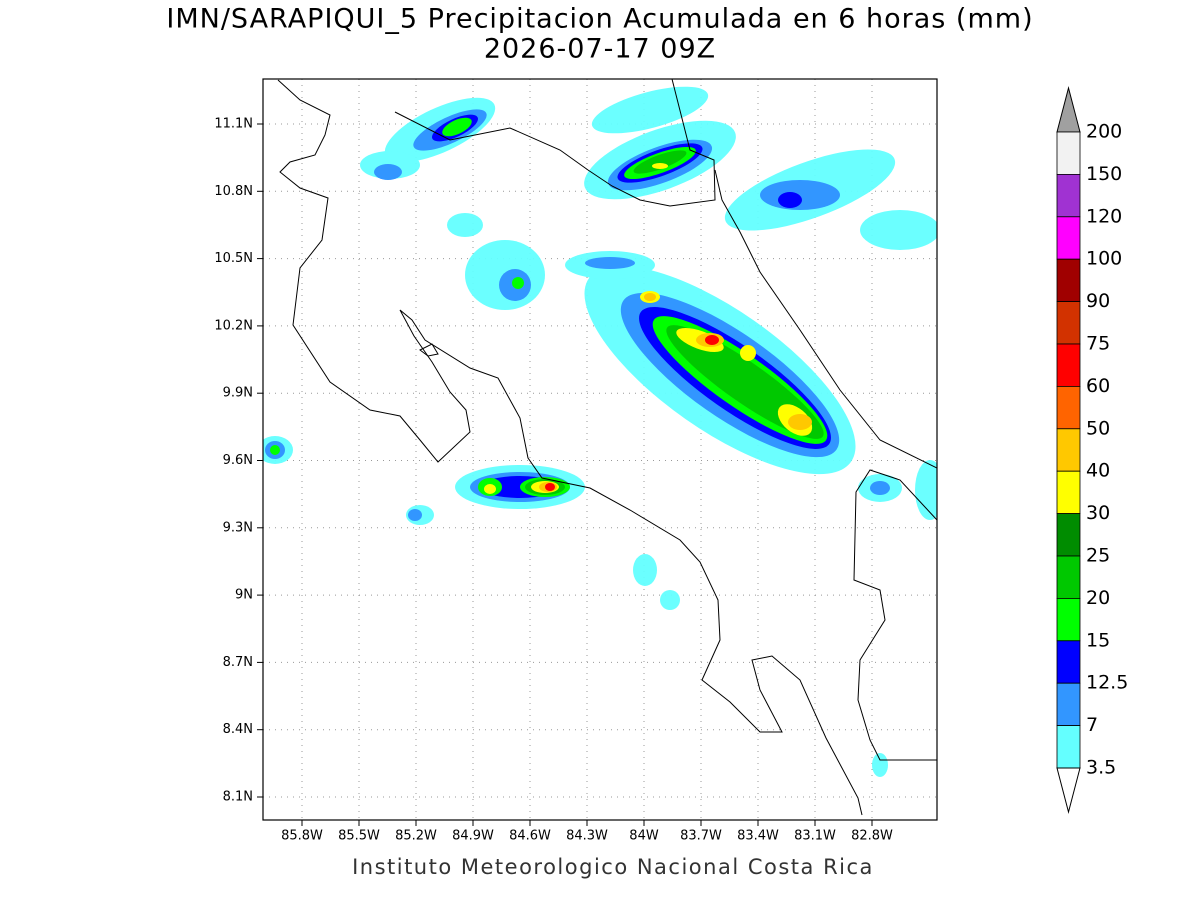 The width and height of the screenshot is (1200, 904). I want to click on lat-label: 10.5N, so click(233, 258).